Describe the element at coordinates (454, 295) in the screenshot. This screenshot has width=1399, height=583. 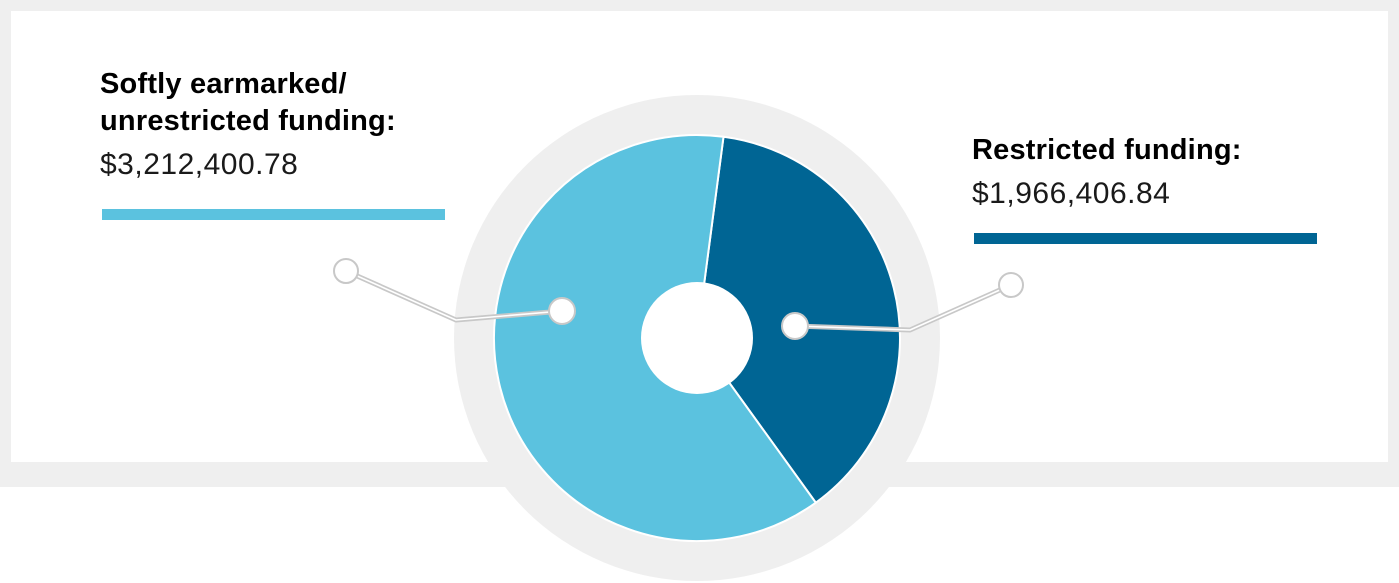
I see `connector-unrestricted-line-core` at that location.